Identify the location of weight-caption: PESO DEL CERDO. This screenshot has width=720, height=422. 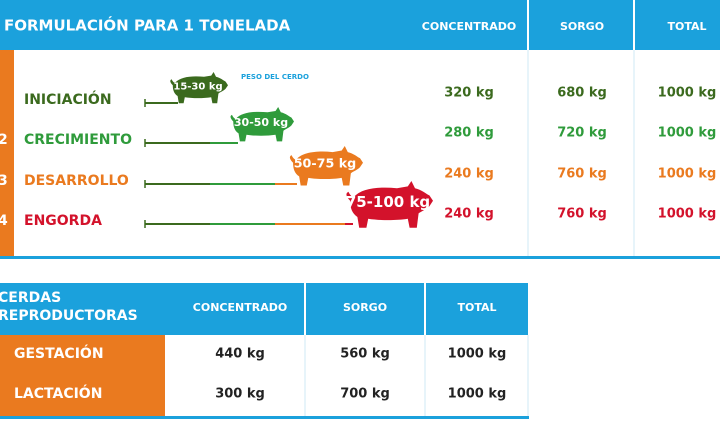
(275, 77).